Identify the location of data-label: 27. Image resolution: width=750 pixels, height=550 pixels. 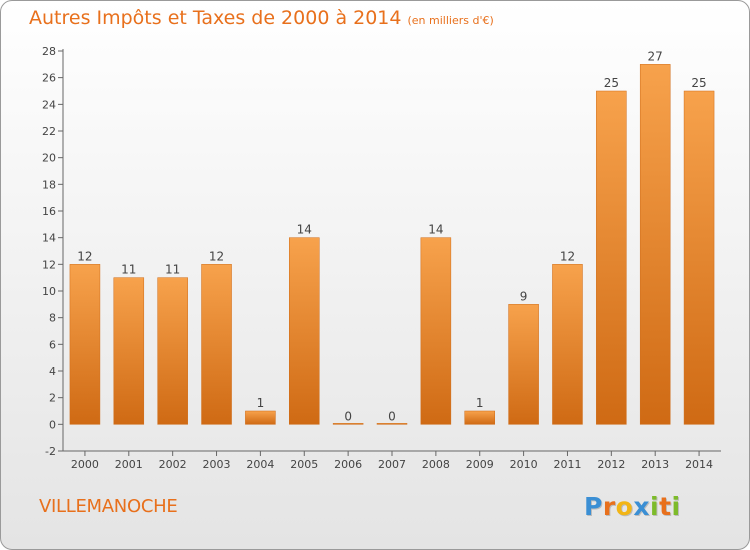
(655, 56).